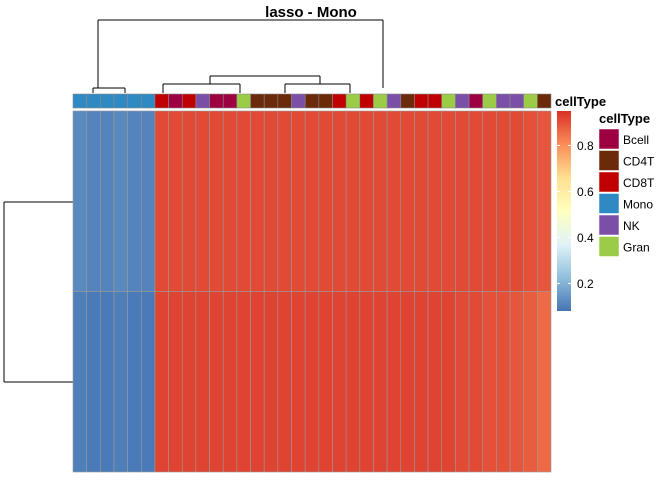  I want to click on legend-swatch-gran, so click(609, 246).